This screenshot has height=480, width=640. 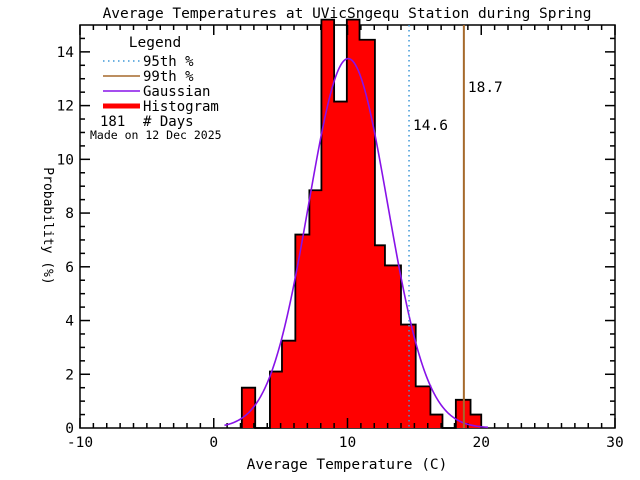 What do you see at coordinates (485, 88) in the screenshot?
I see `percentile-99th-label: 18.7` at bounding box center [485, 88].